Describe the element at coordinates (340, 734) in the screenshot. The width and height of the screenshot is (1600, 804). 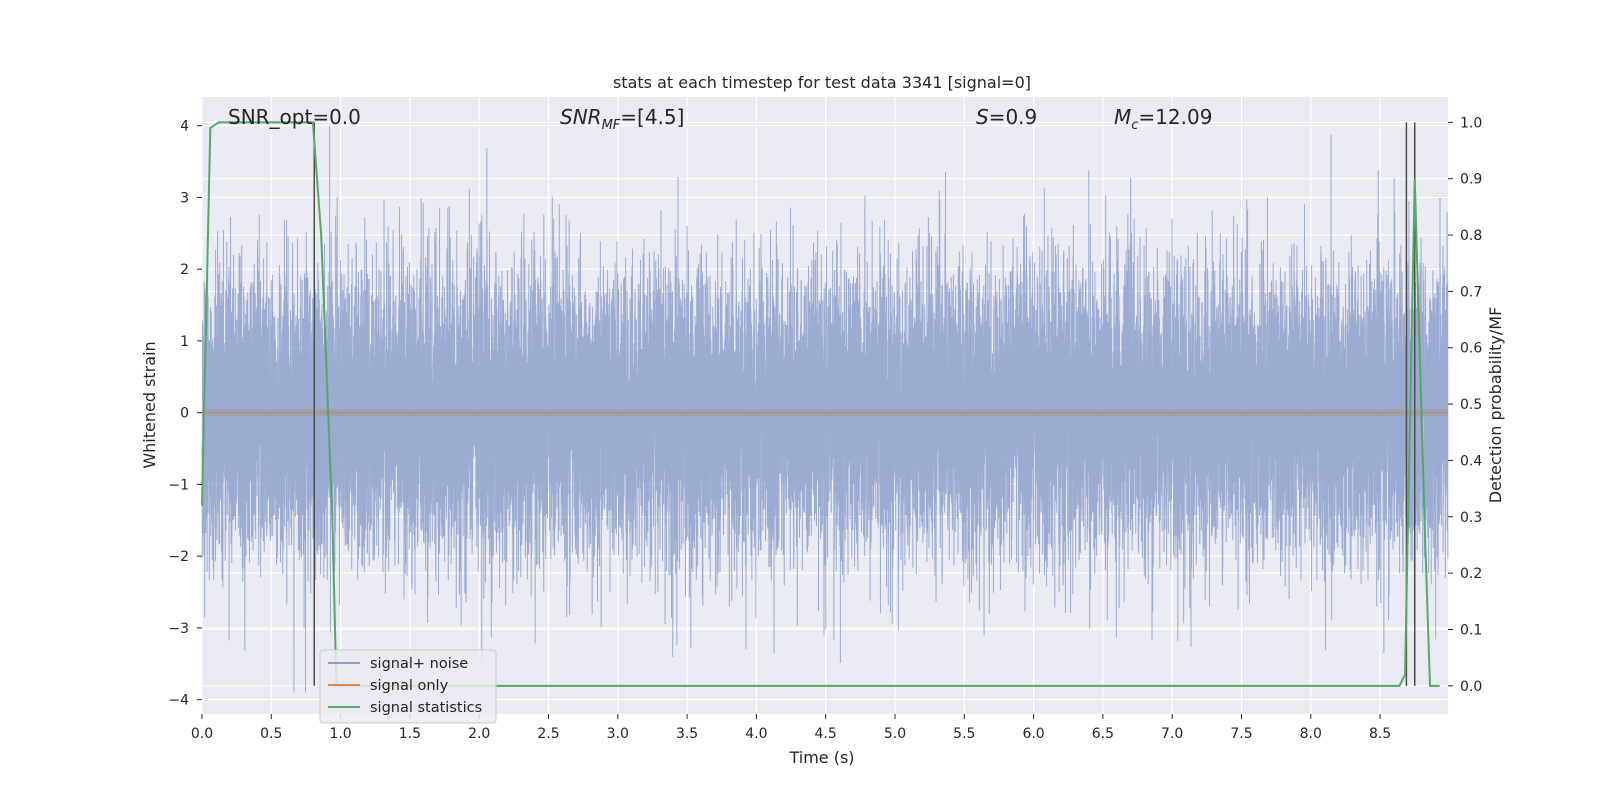
I see `x-tick-label-2: 1.0` at that location.